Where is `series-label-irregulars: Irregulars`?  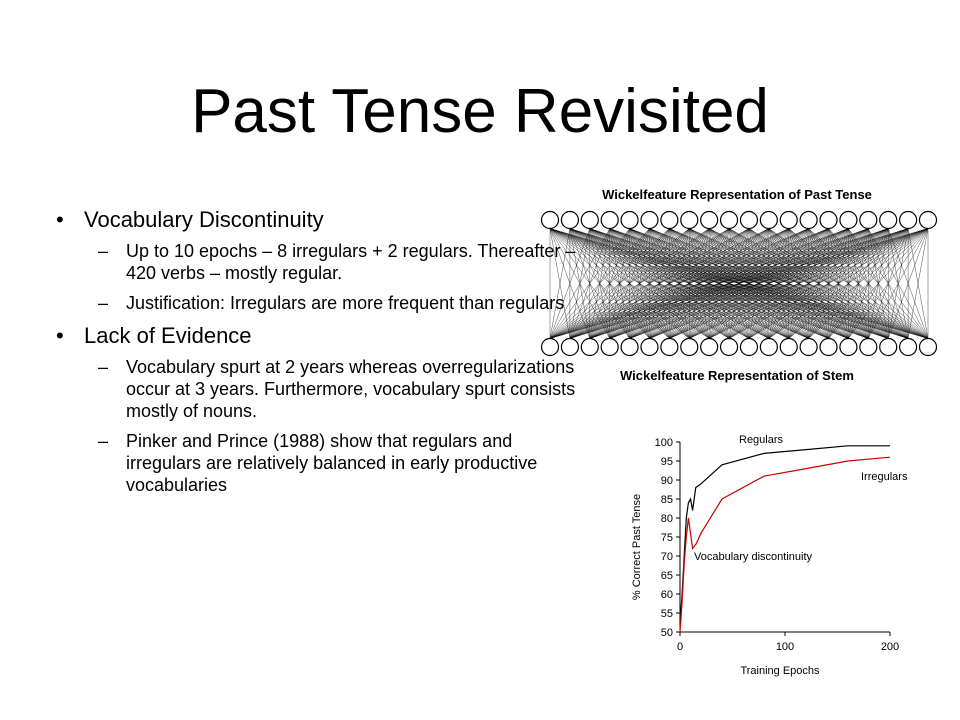
series-label-irregulars: Irregulars is located at coordinates (884, 477).